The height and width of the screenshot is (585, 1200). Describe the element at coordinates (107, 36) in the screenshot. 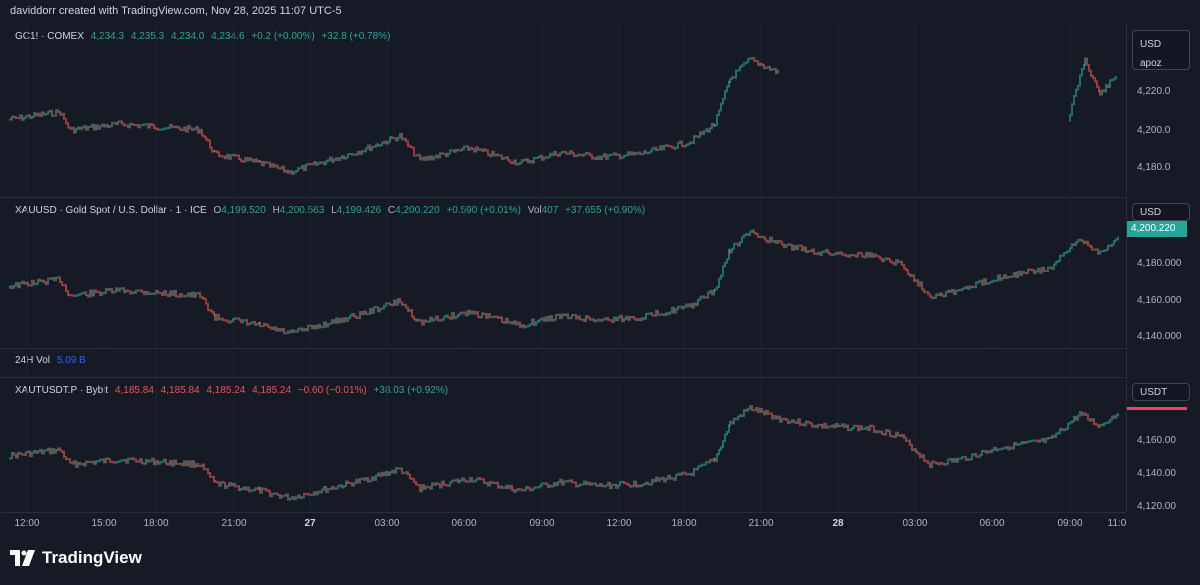

I see `gc1-open: 4,234.3` at that location.